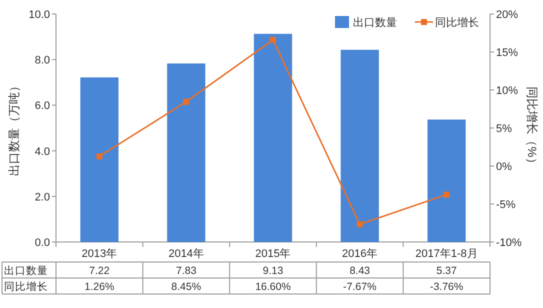 The image size is (543, 308). What do you see at coordinates (273, 287) in the screenshot?
I see `data-label: 16.60%` at bounding box center [273, 287].